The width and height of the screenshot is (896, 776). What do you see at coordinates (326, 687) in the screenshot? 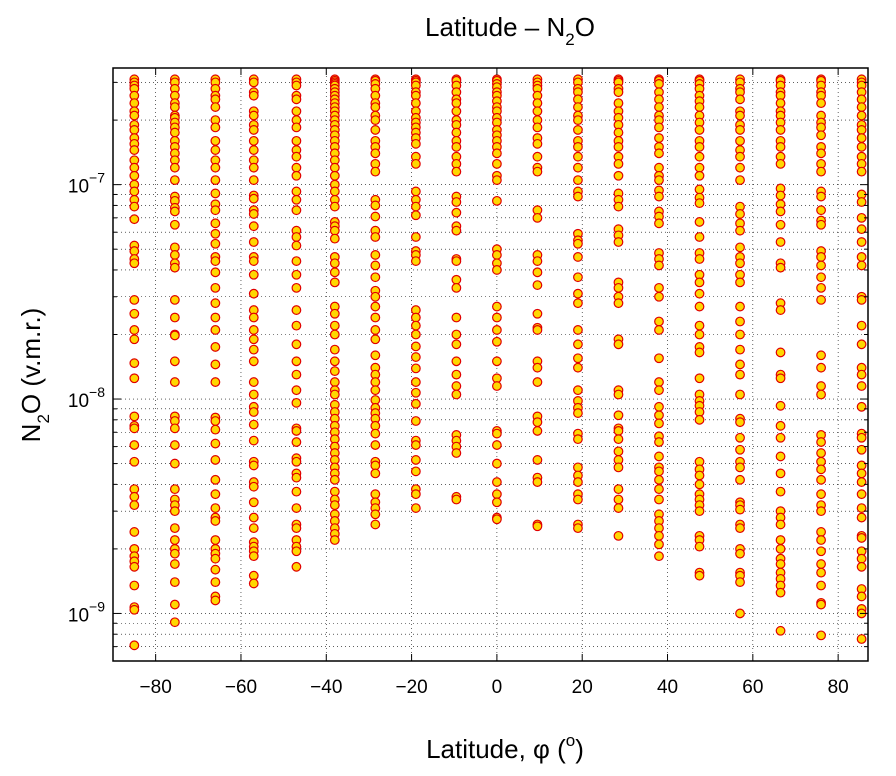
I see `x-tick-label: −40` at bounding box center [326, 687].